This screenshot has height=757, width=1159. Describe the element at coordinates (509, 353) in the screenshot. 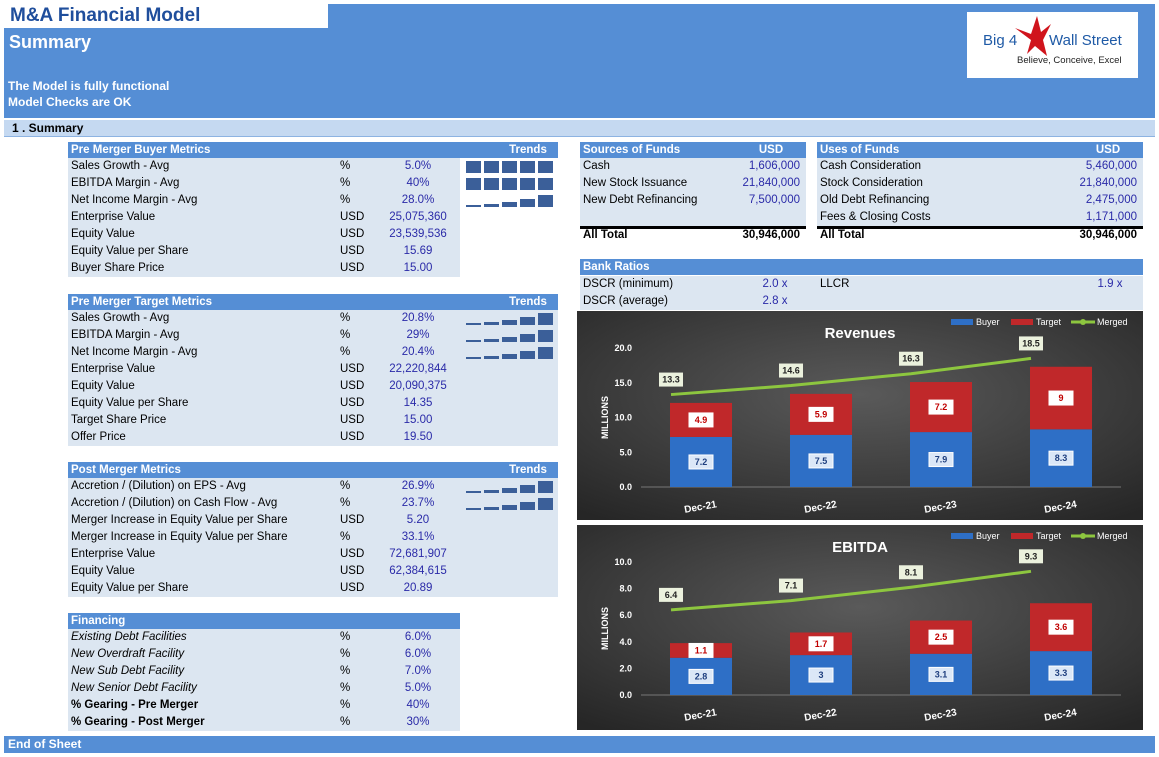

I see `trend-sparkline` at that location.